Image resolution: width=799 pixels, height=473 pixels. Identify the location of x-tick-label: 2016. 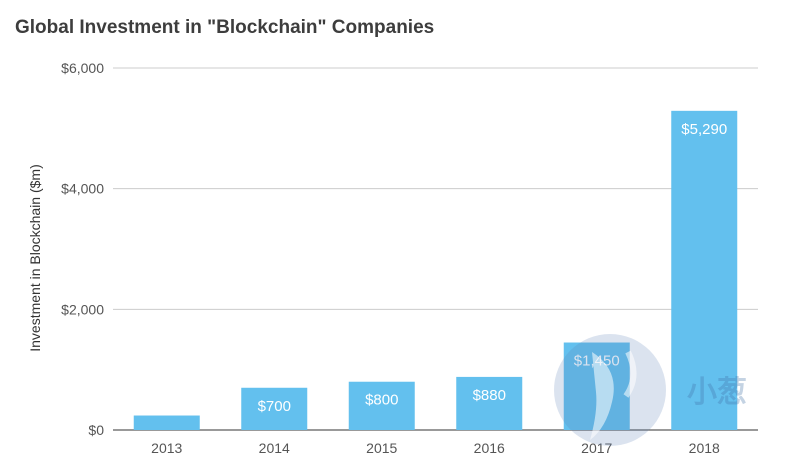
(489, 448).